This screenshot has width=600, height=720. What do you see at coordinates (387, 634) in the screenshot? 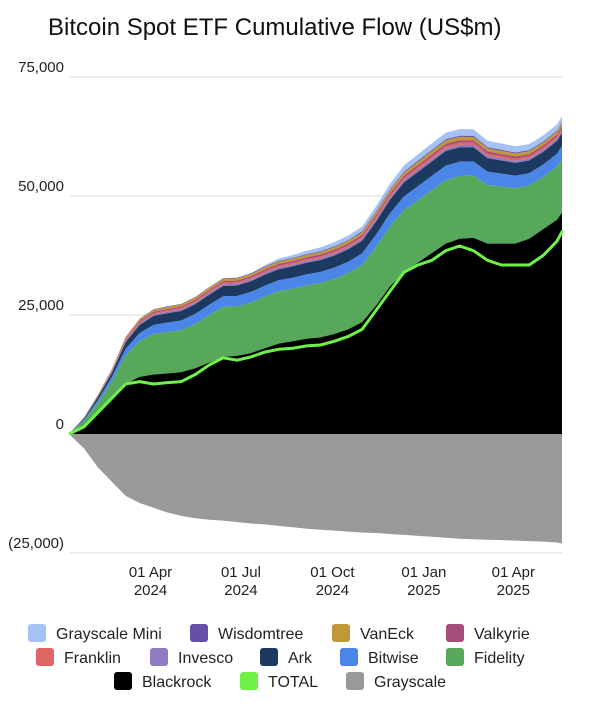
I see `legend-label-vaneck: VanEck` at bounding box center [387, 634].